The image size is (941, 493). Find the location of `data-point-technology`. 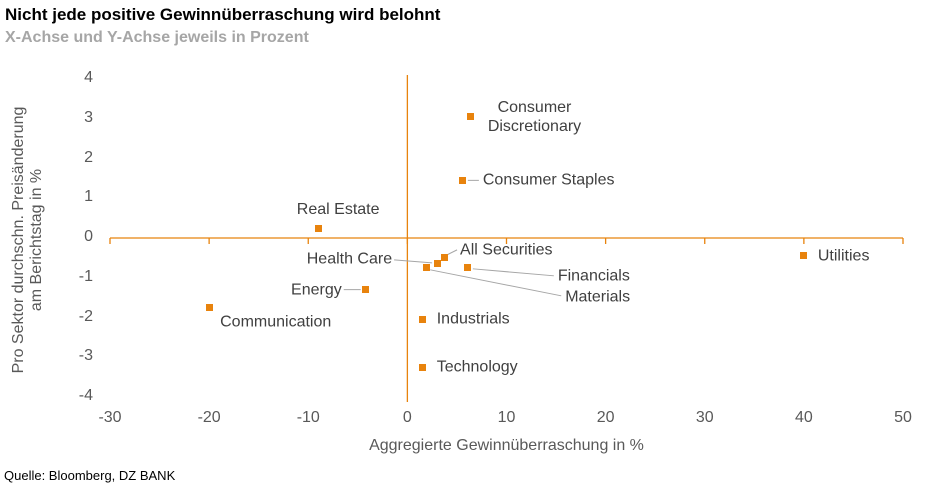

data-point-technology is located at coordinates (423, 367).